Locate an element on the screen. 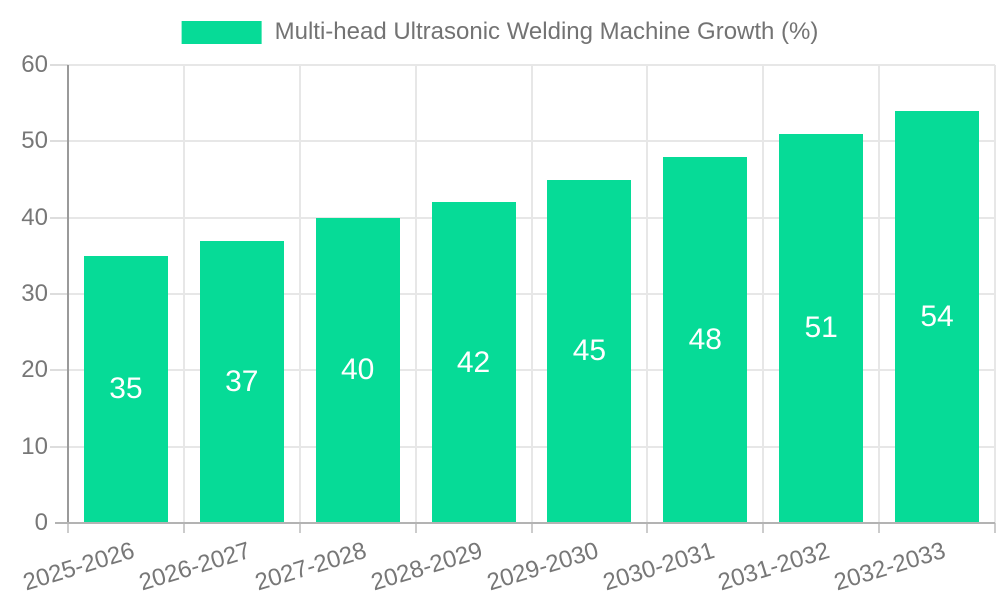 This screenshot has width=1000, height=600. x-axis-tick-label: 2029-2030 is located at coordinates (542, 567).